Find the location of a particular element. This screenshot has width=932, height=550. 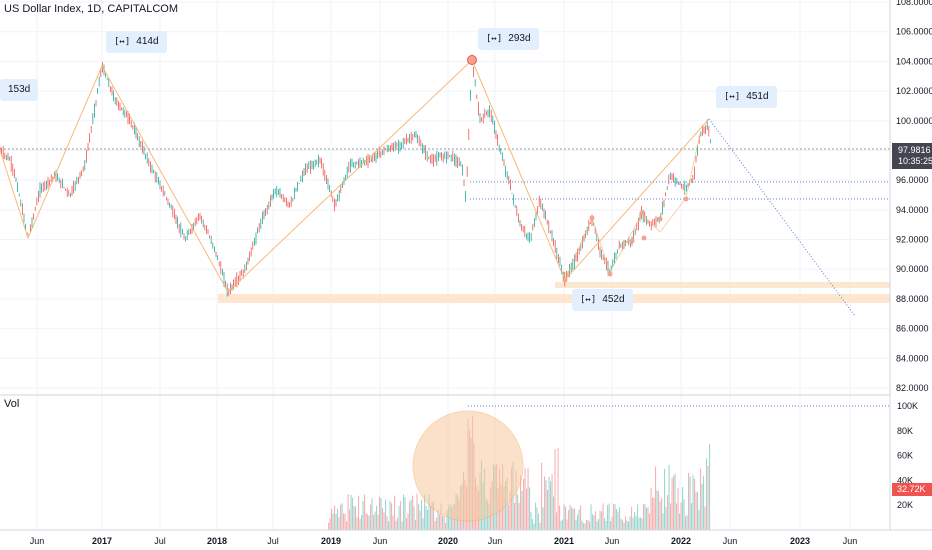

duration-tag: [↔] 293d is located at coordinates (508, 39).